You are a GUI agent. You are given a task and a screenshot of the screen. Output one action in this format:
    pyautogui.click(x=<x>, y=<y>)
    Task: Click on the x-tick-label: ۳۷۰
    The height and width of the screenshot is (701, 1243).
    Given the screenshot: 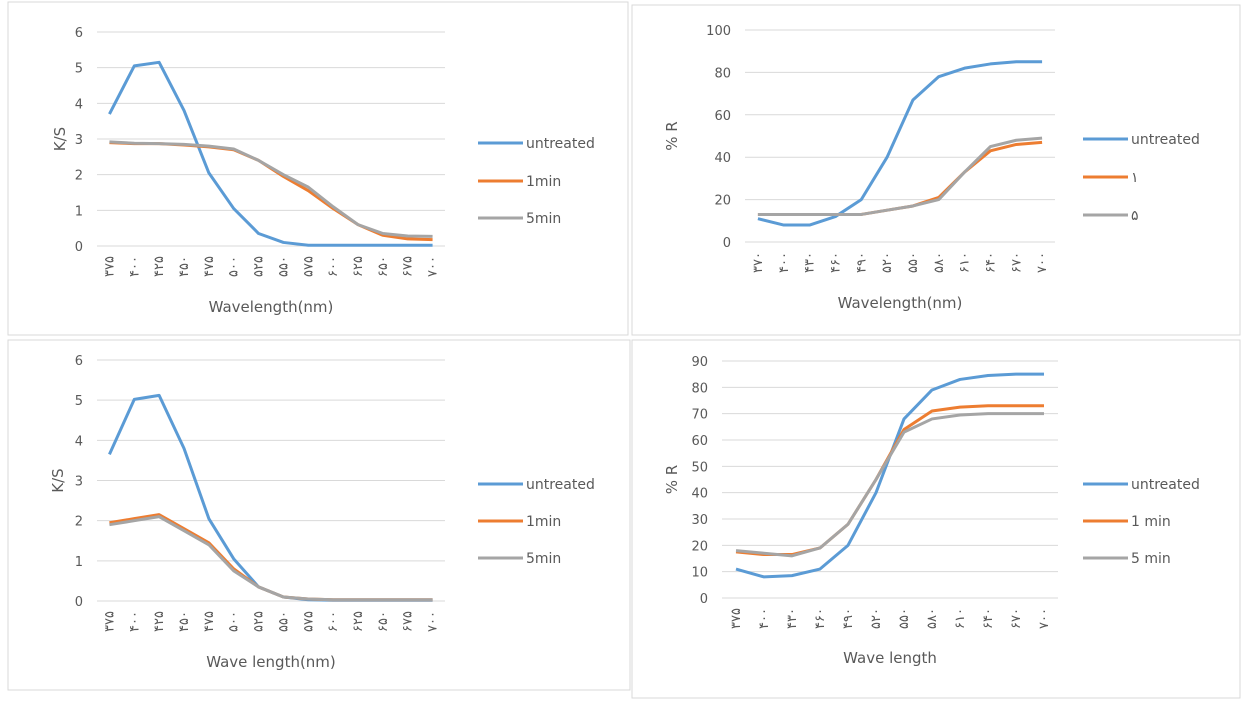 What is the action you would take?
    pyautogui.click(x=758, y=262)
    